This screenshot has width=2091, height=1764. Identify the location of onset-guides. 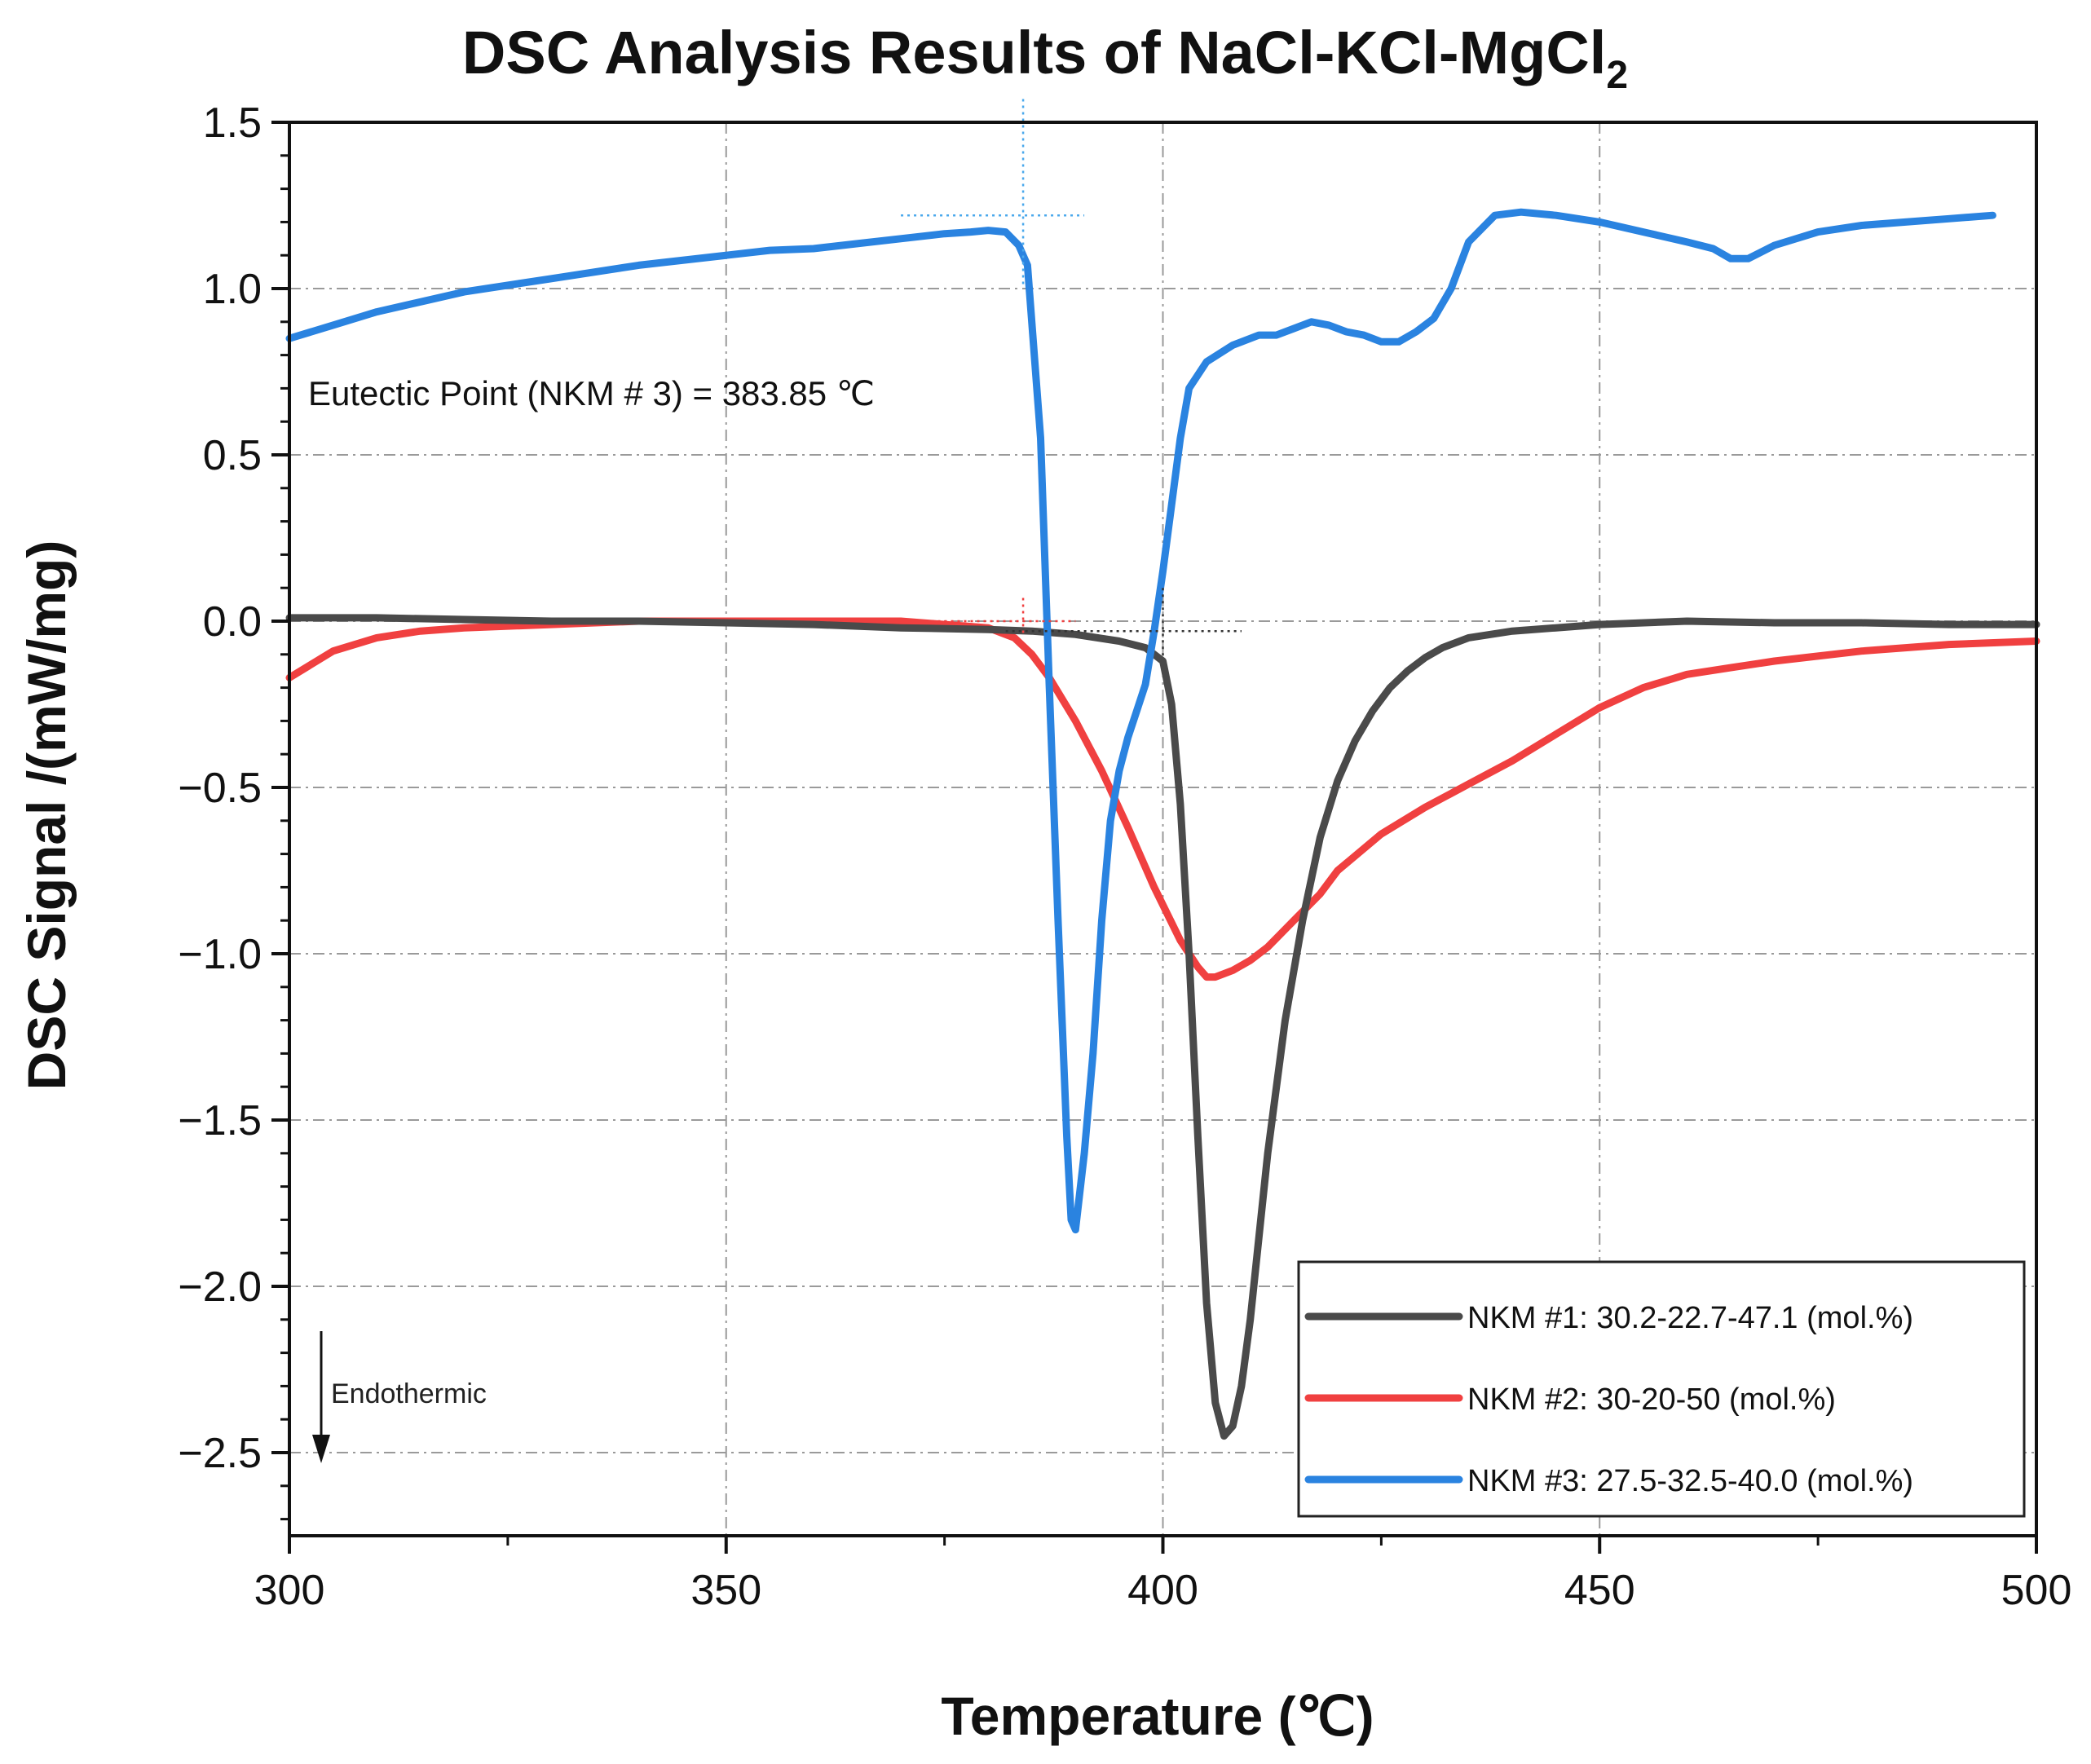
(1072, 378).